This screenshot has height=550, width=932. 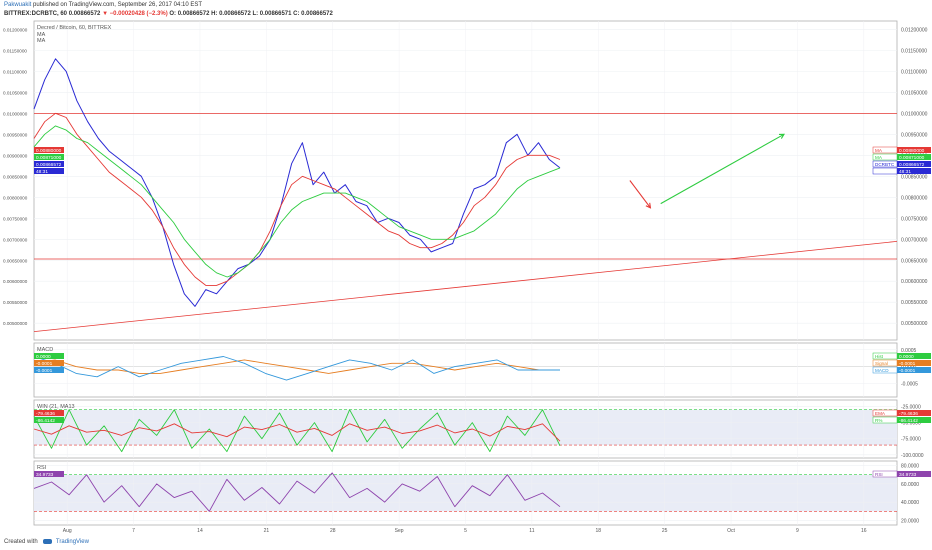 What do you see at coordinates (914, 240) in the screenshot?
I see `y-tick-label: 0.00700000` at bounding box center [914, 240].